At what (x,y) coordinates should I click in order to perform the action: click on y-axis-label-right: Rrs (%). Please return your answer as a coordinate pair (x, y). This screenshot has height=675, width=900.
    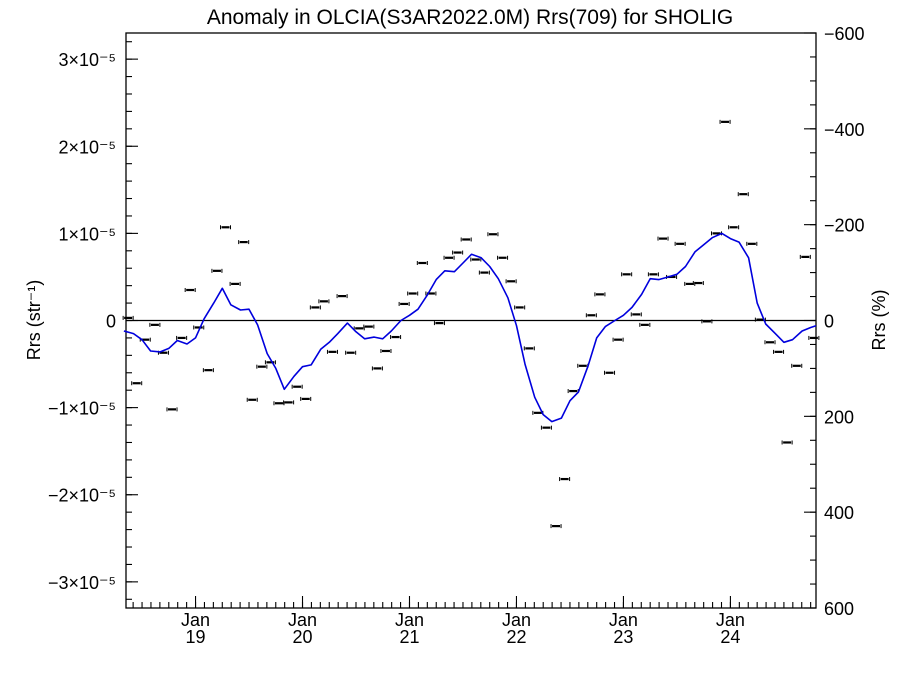
    Looking at the image, I should click on (879, 320).